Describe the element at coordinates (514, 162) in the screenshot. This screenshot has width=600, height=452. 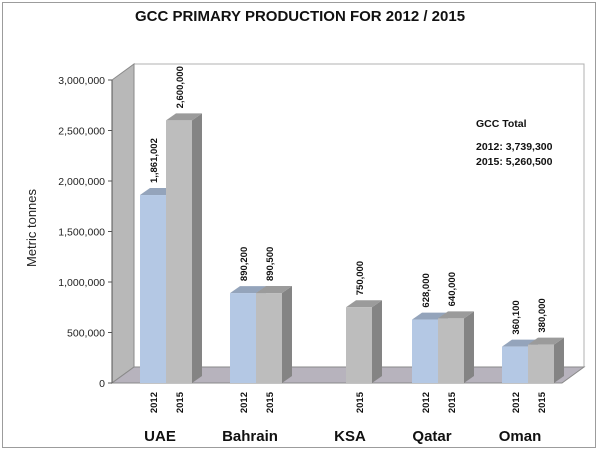
I see `annotation-line-2015: 2015: 5,260,500` at that location.